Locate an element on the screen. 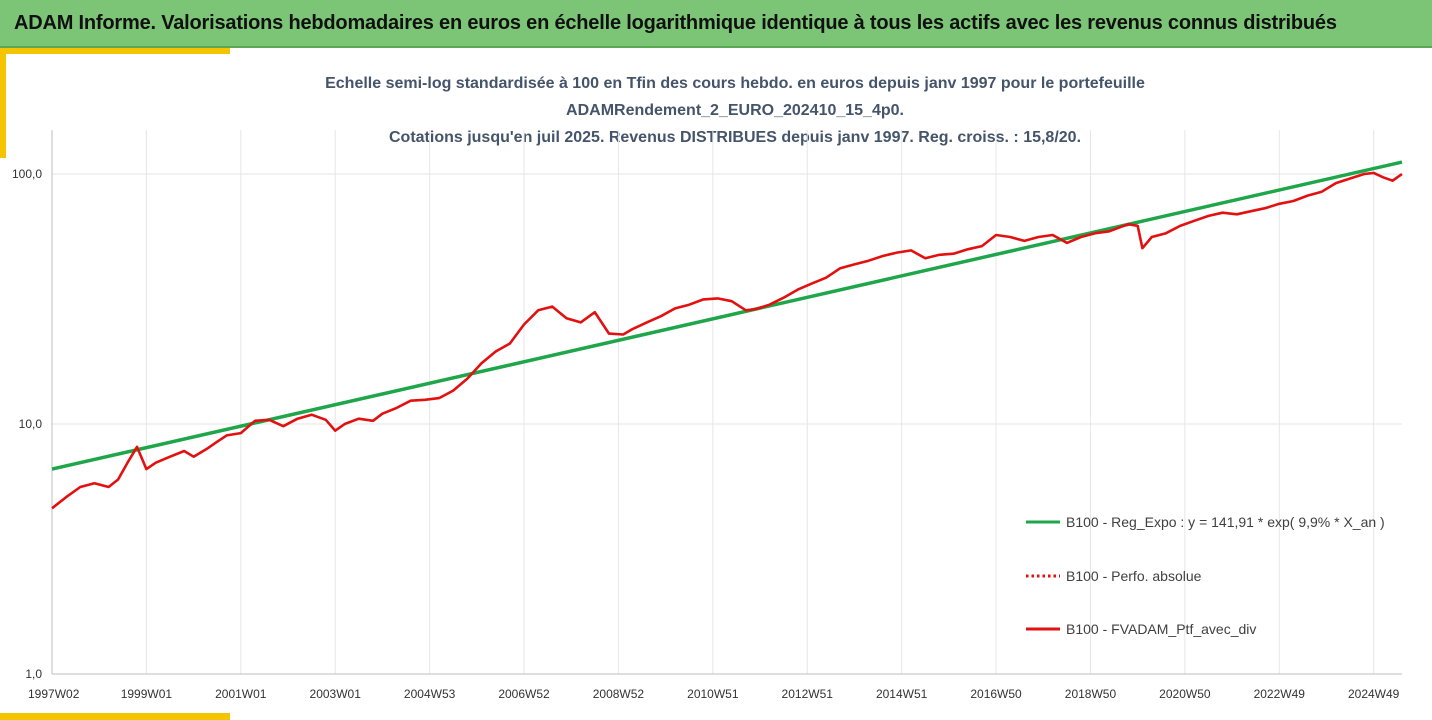 The image size is (1432, 720). x-tick-label: 2014W51 is located at coordinates (902, 694).